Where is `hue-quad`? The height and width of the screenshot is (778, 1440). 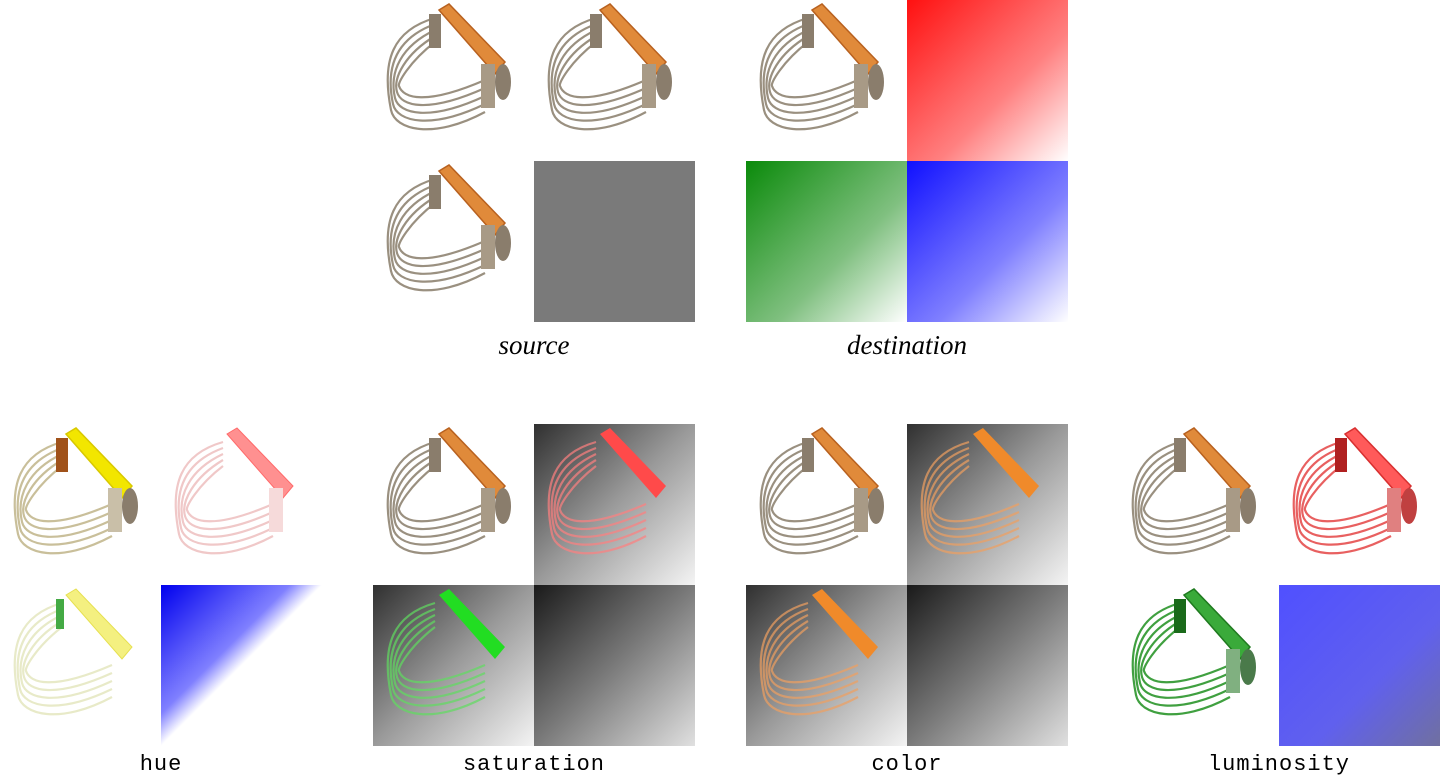 hue-quad is located at coordinates (161, 585).